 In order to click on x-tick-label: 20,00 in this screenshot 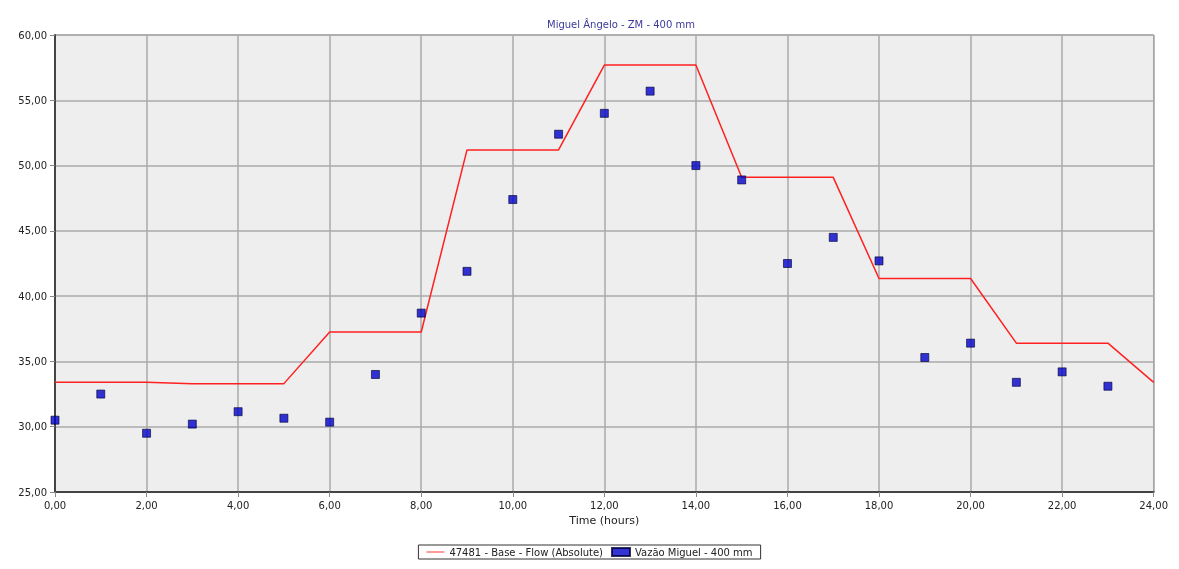, I will do `click(970, 505)`.